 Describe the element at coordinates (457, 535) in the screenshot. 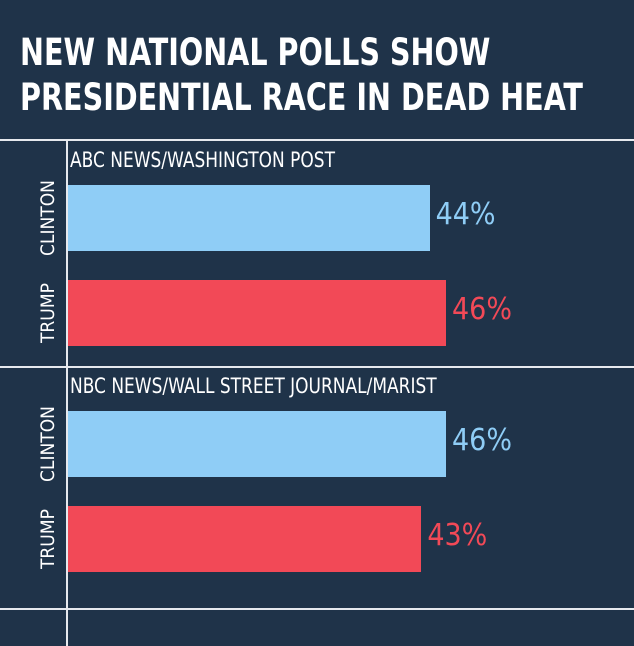

I see `value-label: 43%` at that location.